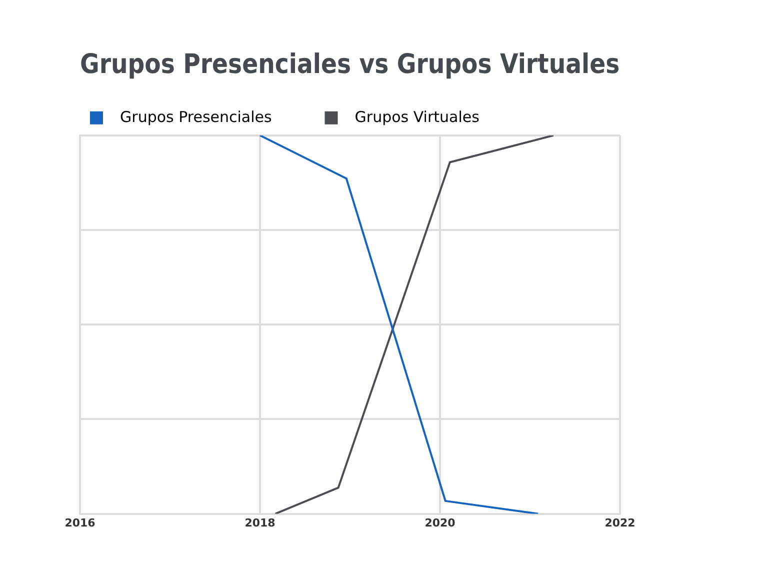 The width and height of the screenshot is (768, 561). Describe the element at coordinates (350, 64) in the screenshot. I see `chart-title: Grupos Presenciales vs Grupos Virtuales` at that location.